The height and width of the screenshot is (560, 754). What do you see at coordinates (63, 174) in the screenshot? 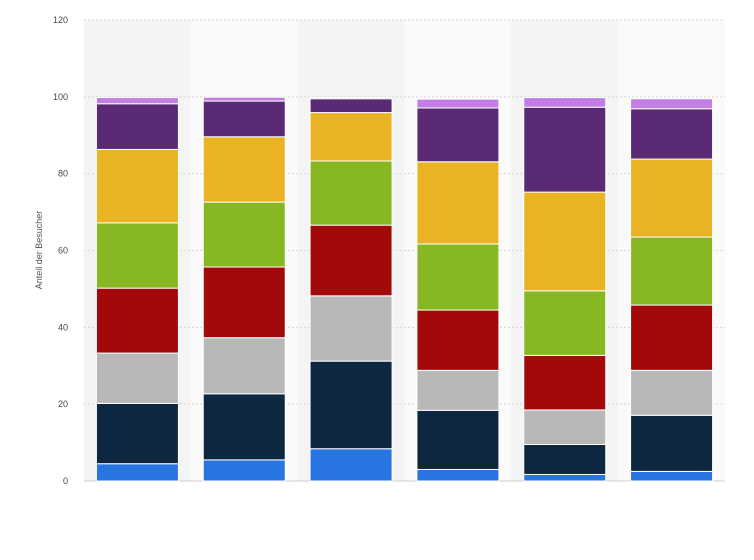
I see `y-tick-label: 80` at bounding box center [63, 174].